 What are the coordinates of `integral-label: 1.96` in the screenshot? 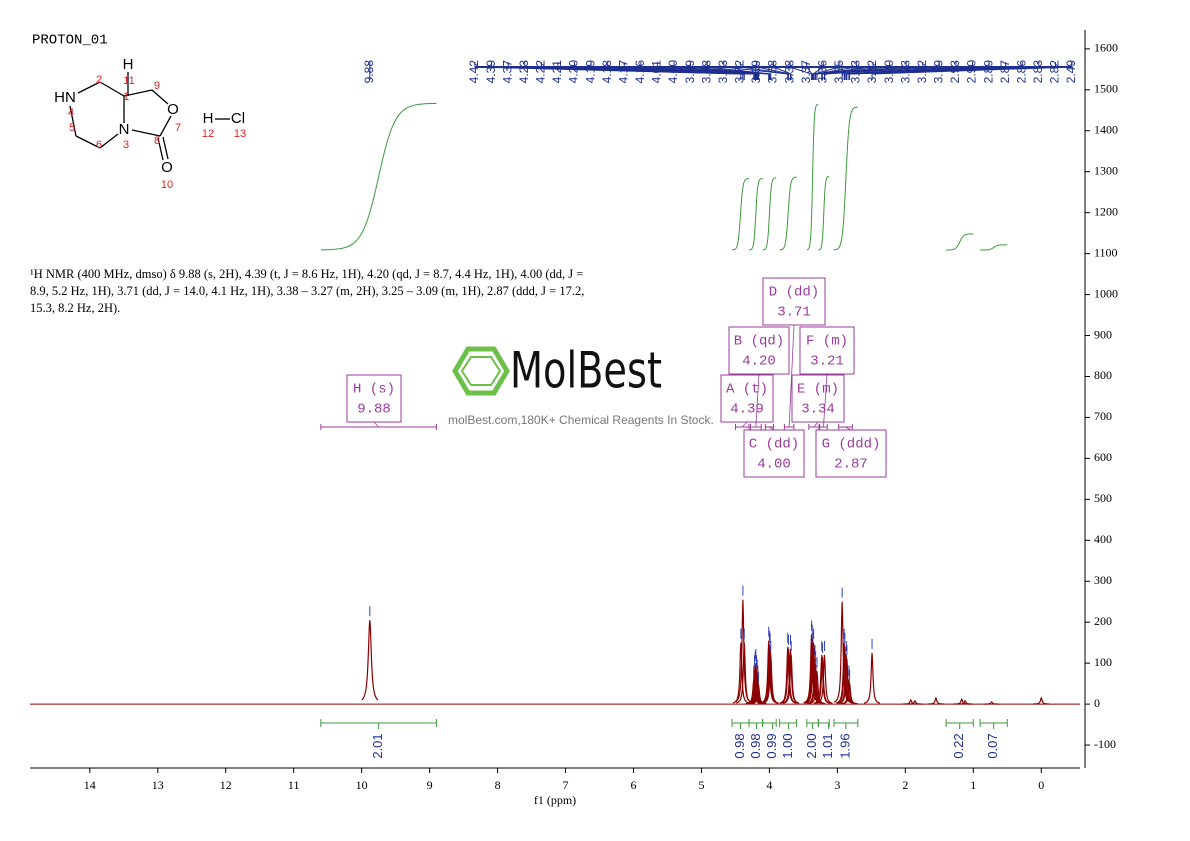 It's located at (844, 745).